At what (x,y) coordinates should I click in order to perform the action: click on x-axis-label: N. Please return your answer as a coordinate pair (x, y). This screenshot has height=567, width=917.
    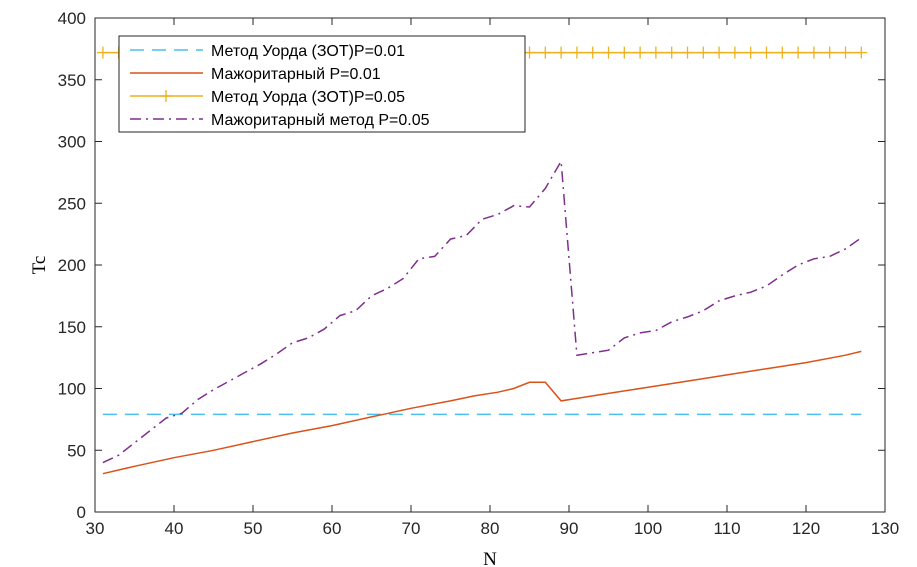
    Looking at the image, I should click on (490, 558).